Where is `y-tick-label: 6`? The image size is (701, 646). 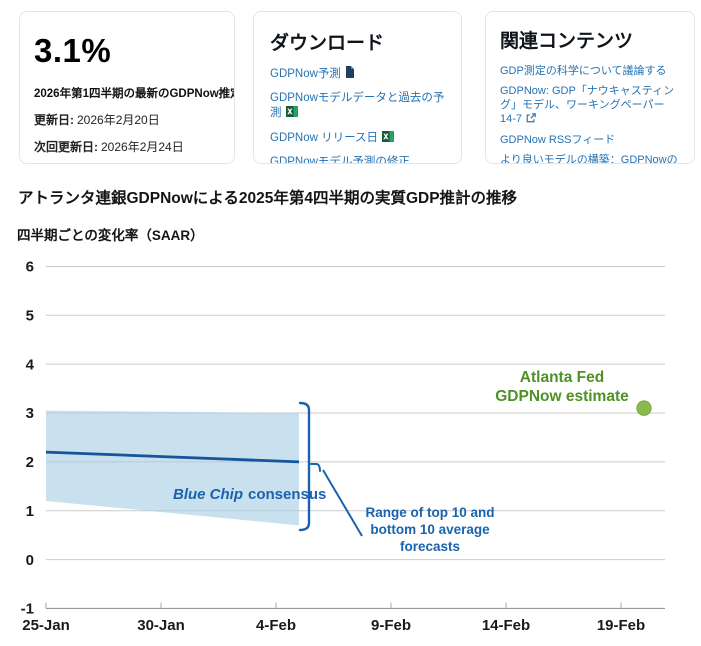 y-tick-label: 6 is located at coordinates (30, 267).